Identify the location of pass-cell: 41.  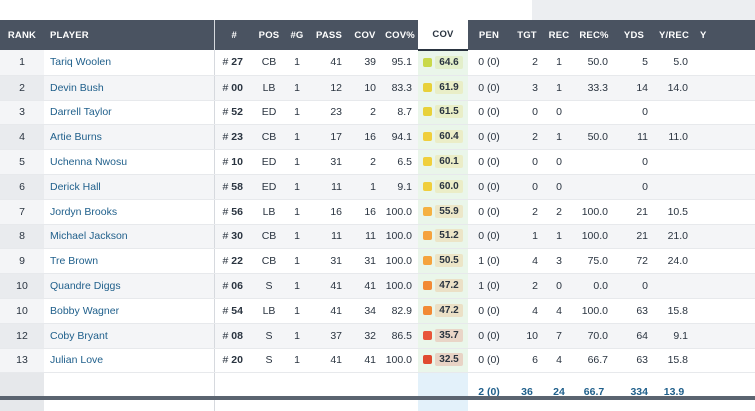
(329, 311).